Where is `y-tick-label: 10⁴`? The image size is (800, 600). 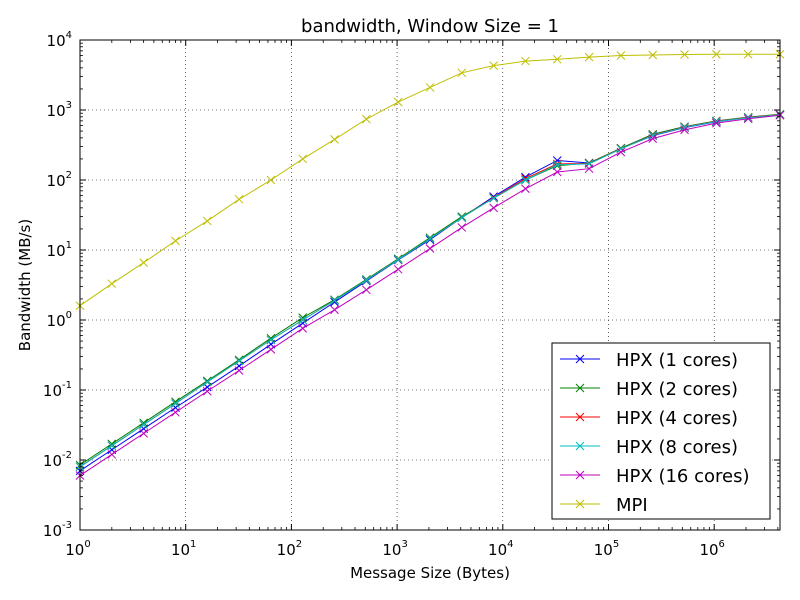
y-tick-label: 10⁴ is located at coordinates (59, 40).